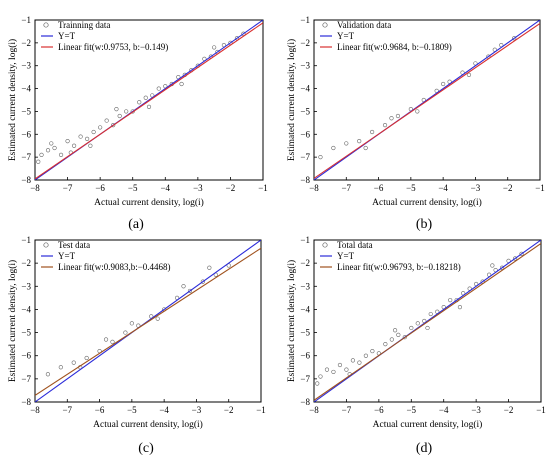 Image resolution: width=550 pixels, height=466 pixels. I want to click on plot-area, so click(427, 321).